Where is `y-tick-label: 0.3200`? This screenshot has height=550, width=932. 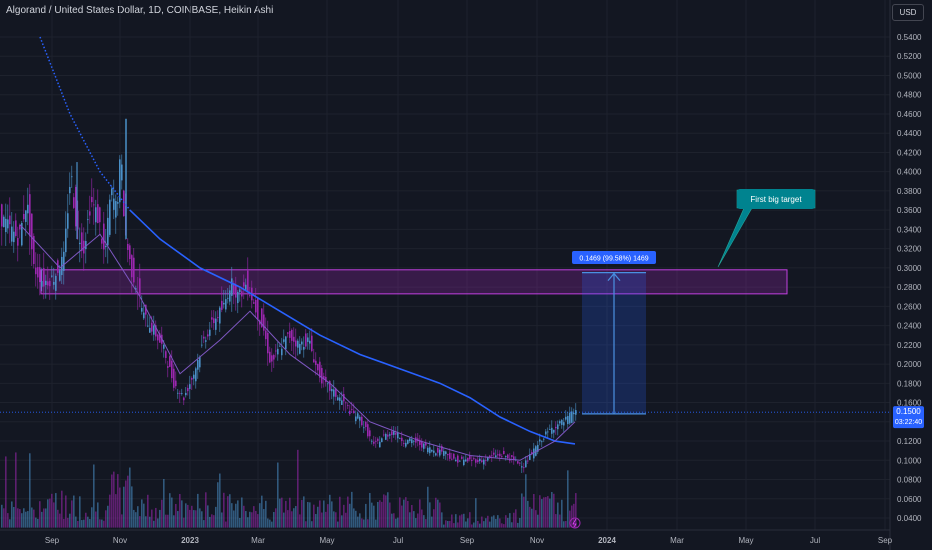
y-tick-label: 0.3200 is located at coordinates (909, 249).